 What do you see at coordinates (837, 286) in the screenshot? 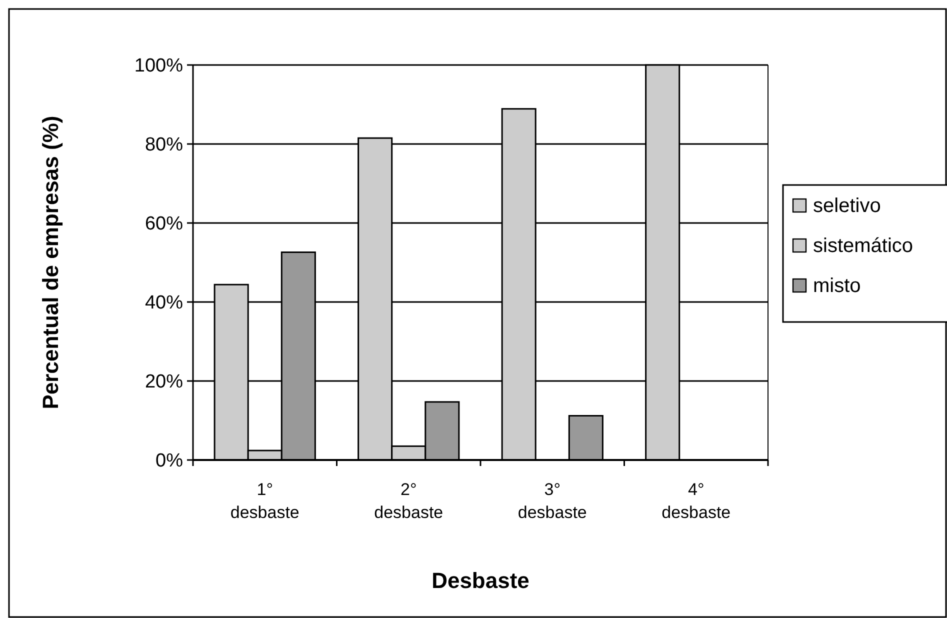
I see `legend-label: misto` at bounding box center [837, 286].